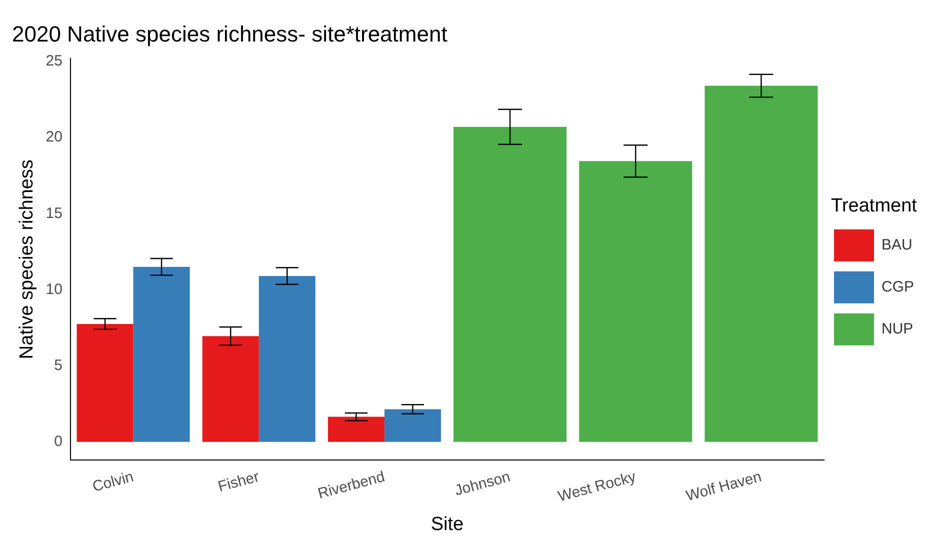 Image resolution: width=938 pixels, height=554 pixels. I want to click on legend-title: Treatment, so click(874, 205).